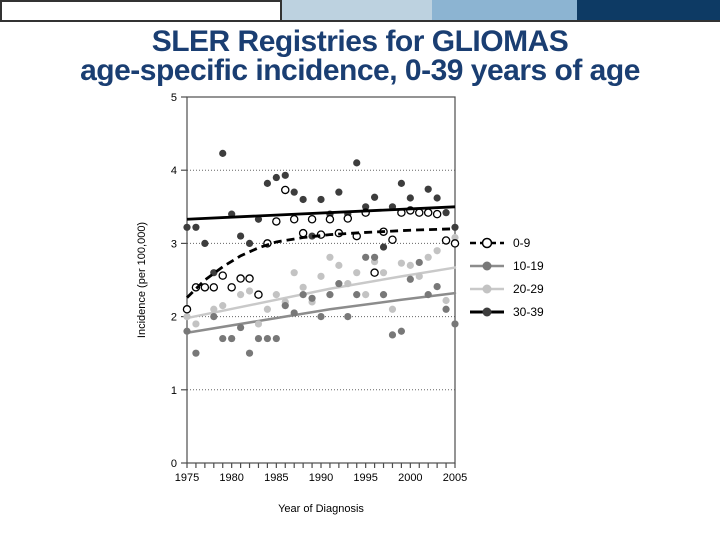  I want to click on legend-label-0-9: 0-9, so click(522, 242).